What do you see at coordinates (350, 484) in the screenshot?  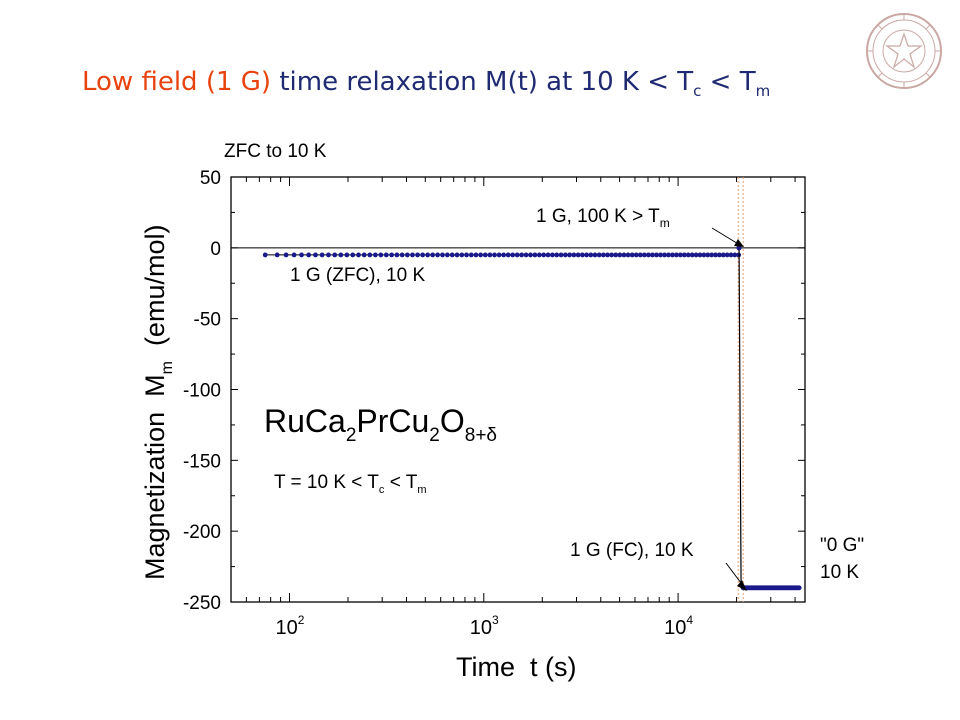 I see `temperature-condition: T = 10 K < Tc < Tm` at bounding box center [350, 484].